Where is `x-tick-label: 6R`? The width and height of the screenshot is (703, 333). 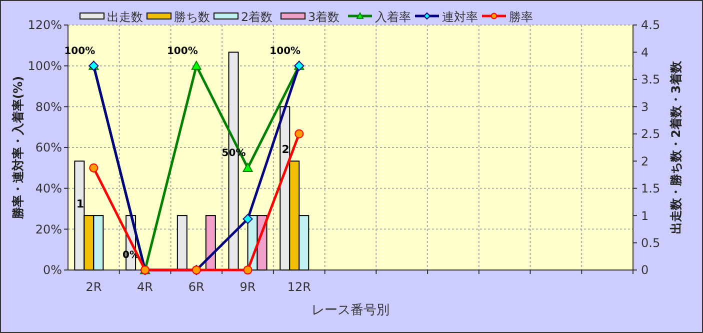
x-tick-label: 6R is located at coordinates (196, 287).